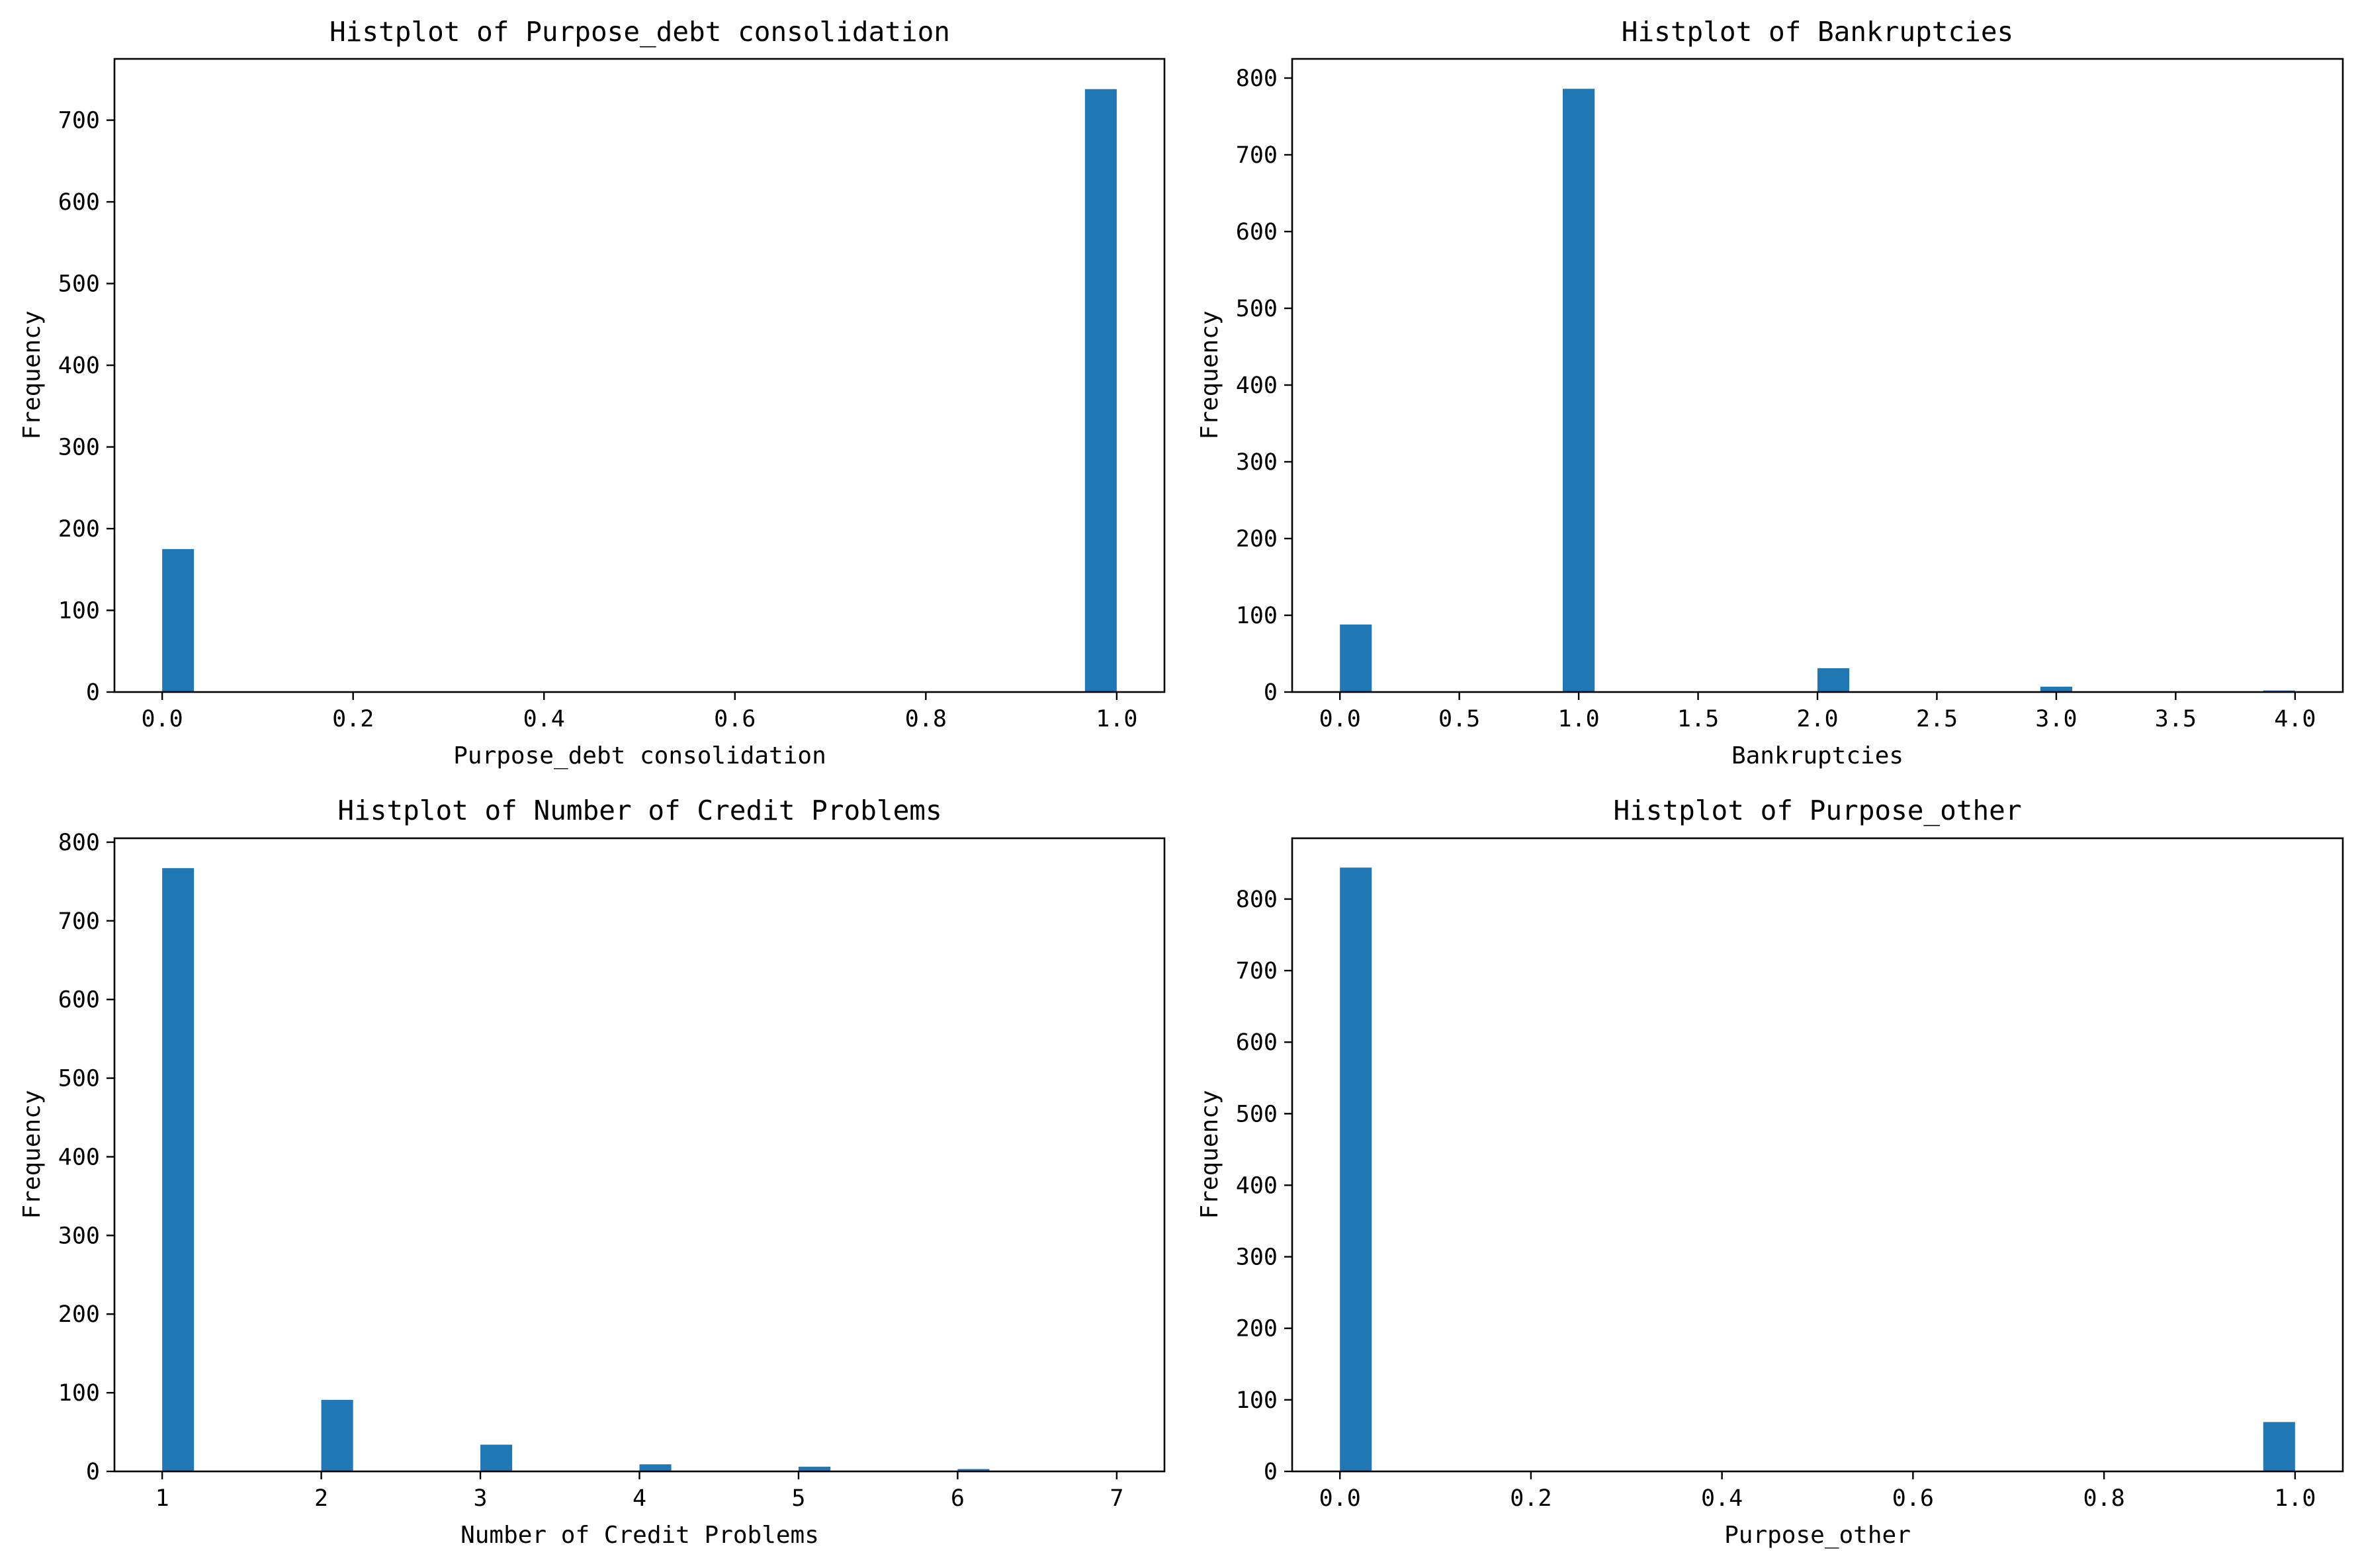  What do you see at coordinates (798, 1499) in the screenshot?
I see `x-tick-label: 5` at bounding box center [798, 1499].